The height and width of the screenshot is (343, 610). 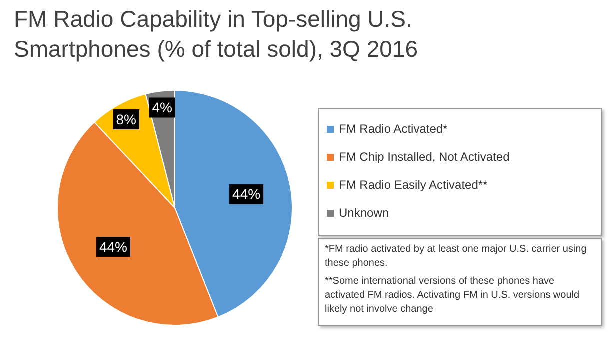 What do you see at coordinates (424, 157) in the screenshot?
I see `legend-label: FM Chip Installed, Not Activated` at bounding box center [424, 157].